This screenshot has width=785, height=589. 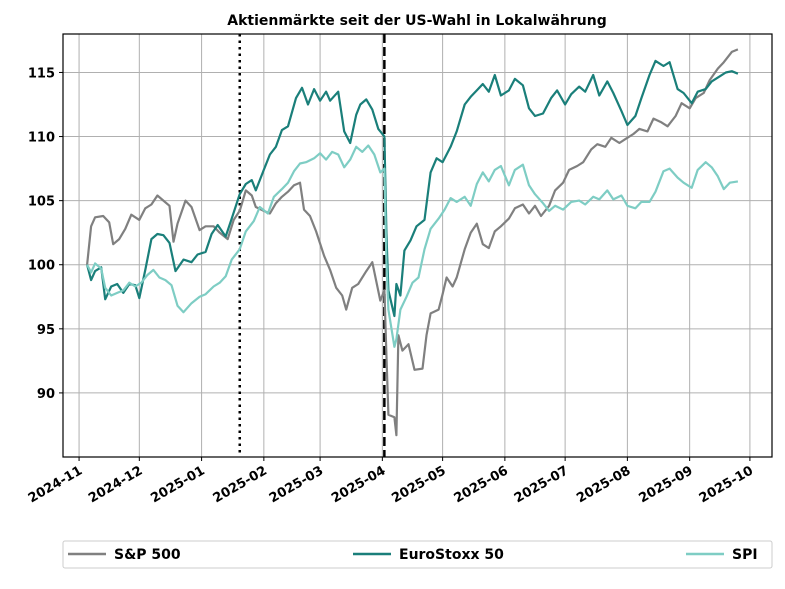 I want to click on event-lines, so click(x=312, y=245).